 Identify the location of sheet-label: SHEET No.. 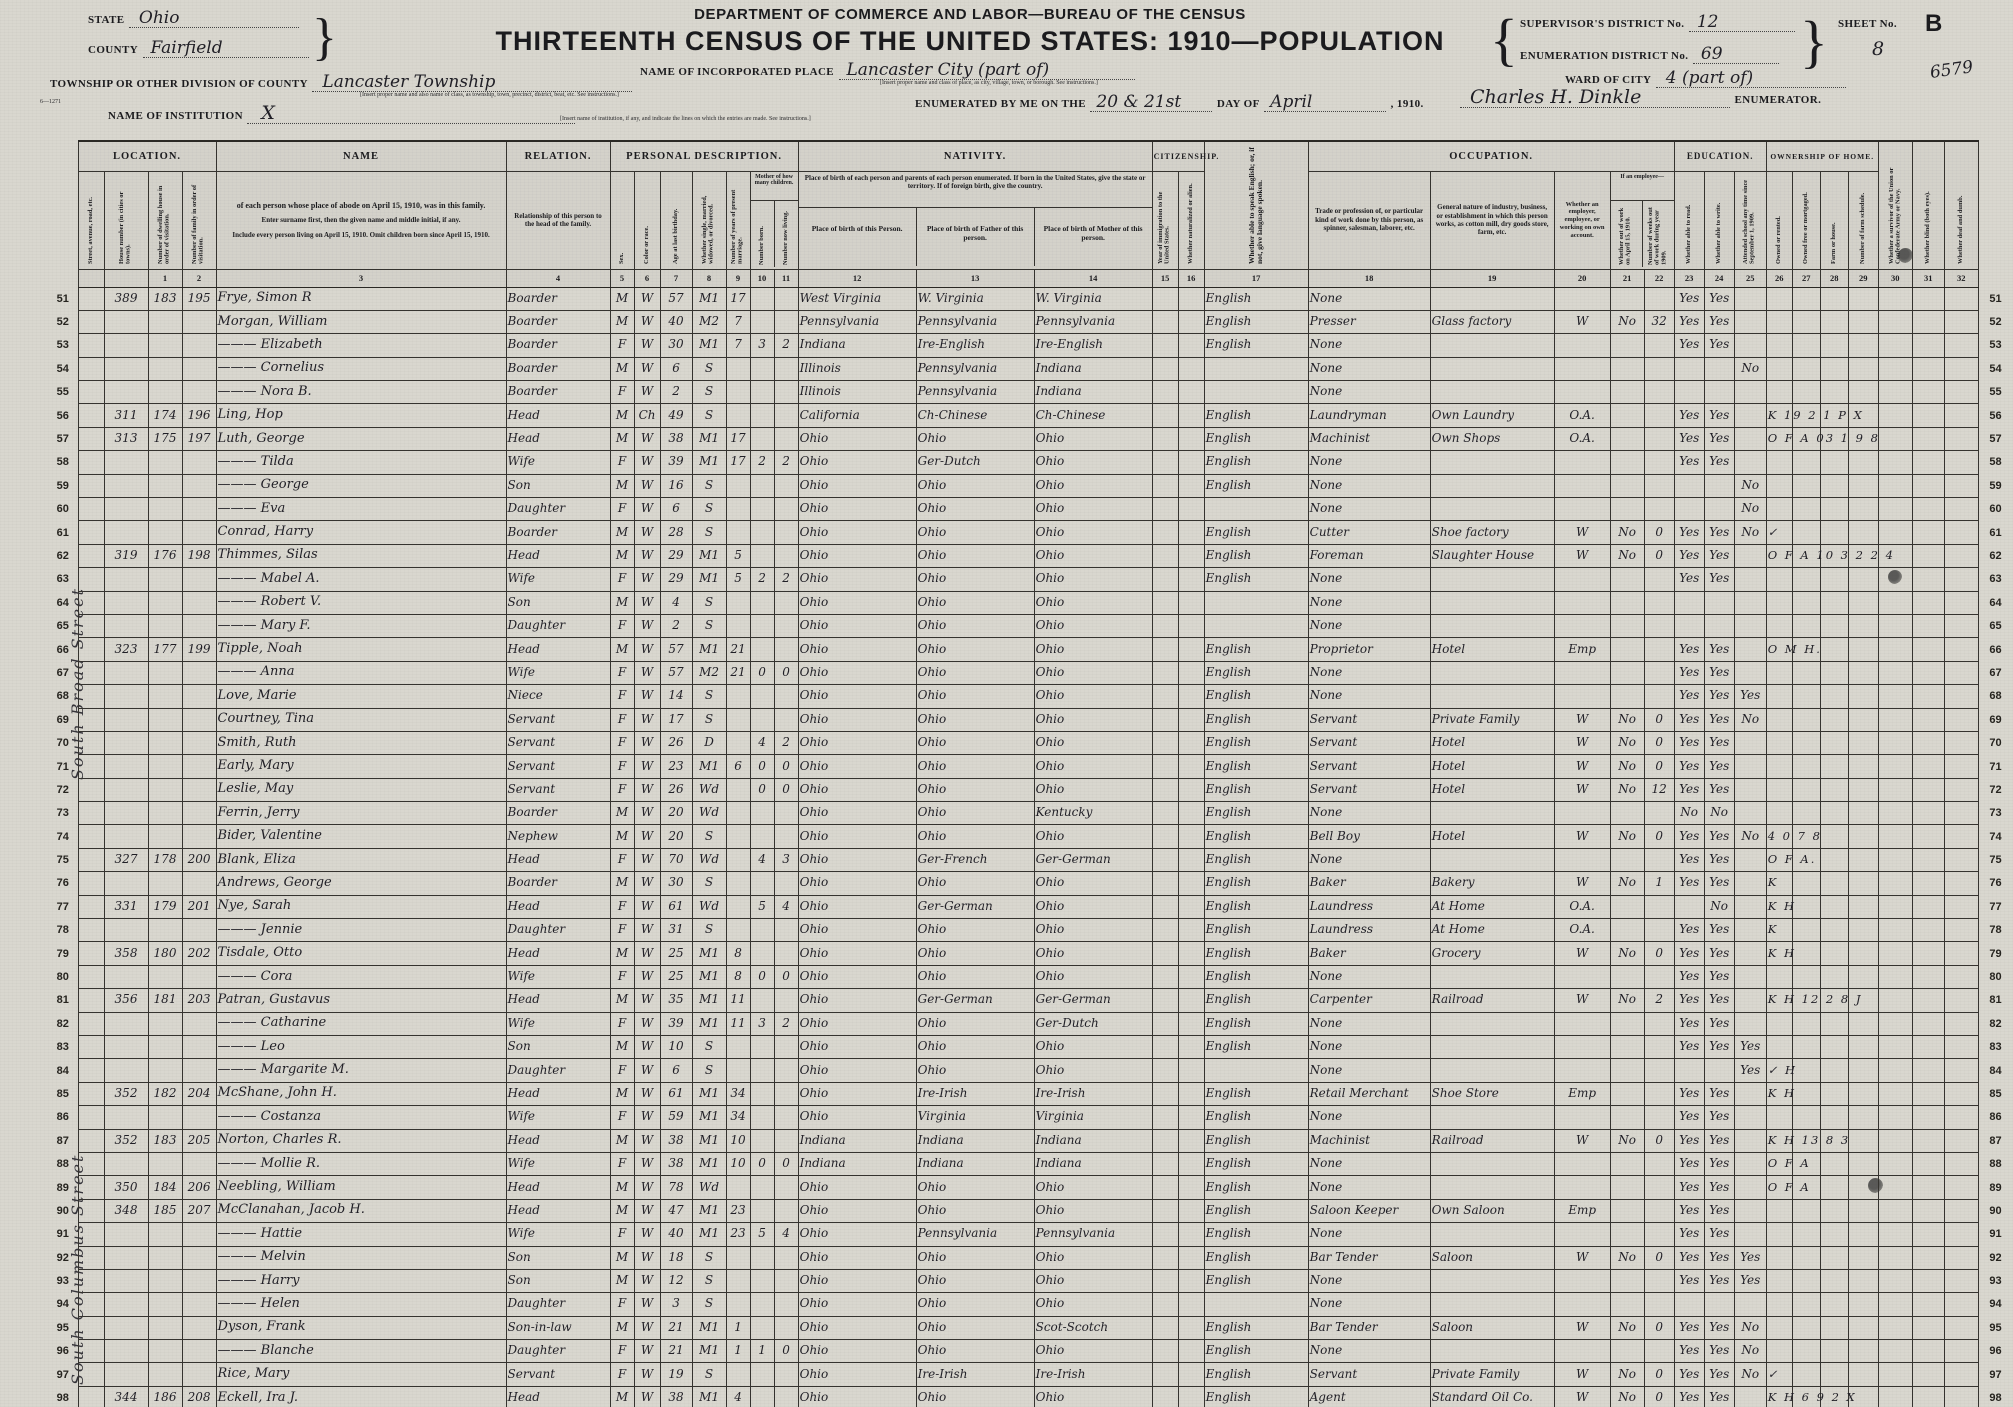
(1868, 24).